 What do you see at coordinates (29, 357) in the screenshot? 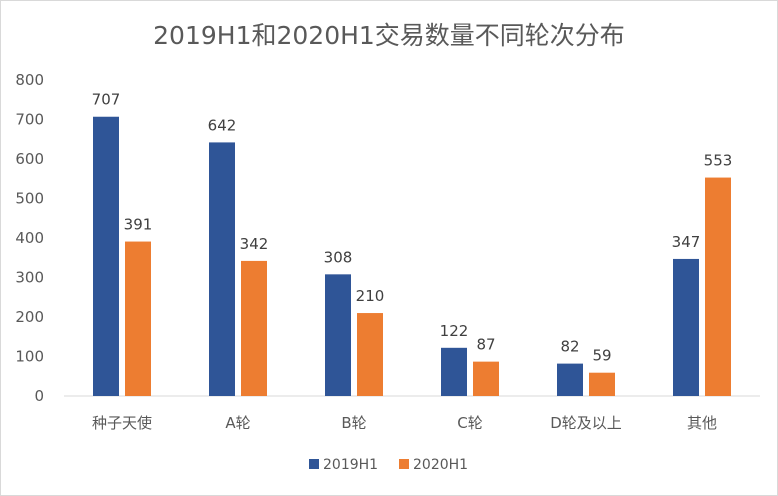
I see `y-tick-label: 100` at bounding box center [29, 357].